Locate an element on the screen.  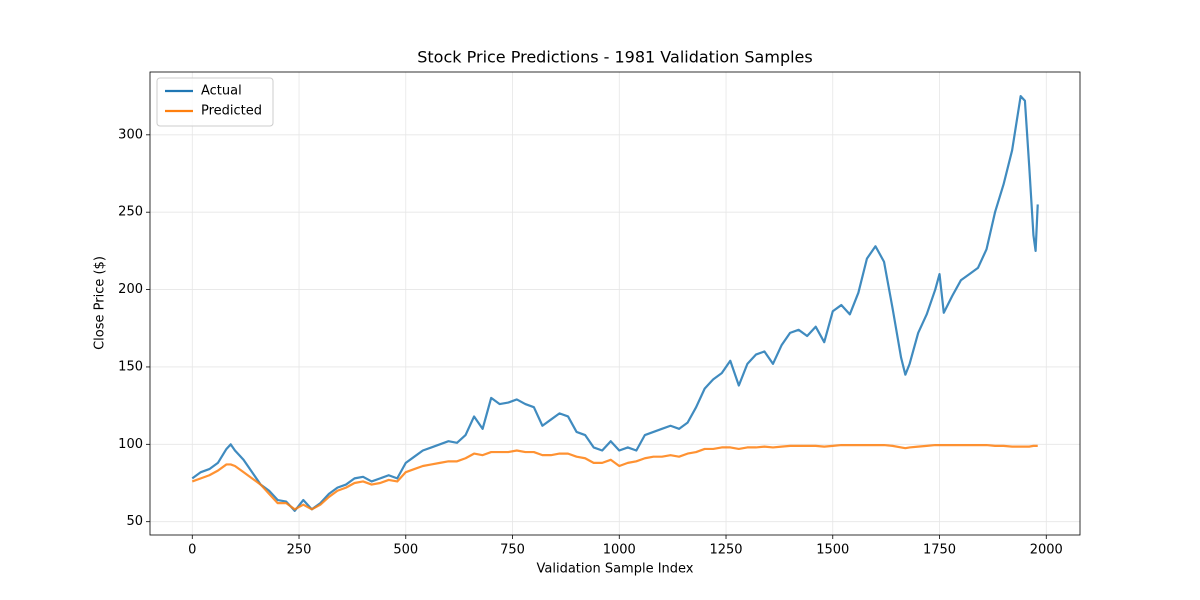
y-tick-label: 300 is located at coordinates (130, 134).